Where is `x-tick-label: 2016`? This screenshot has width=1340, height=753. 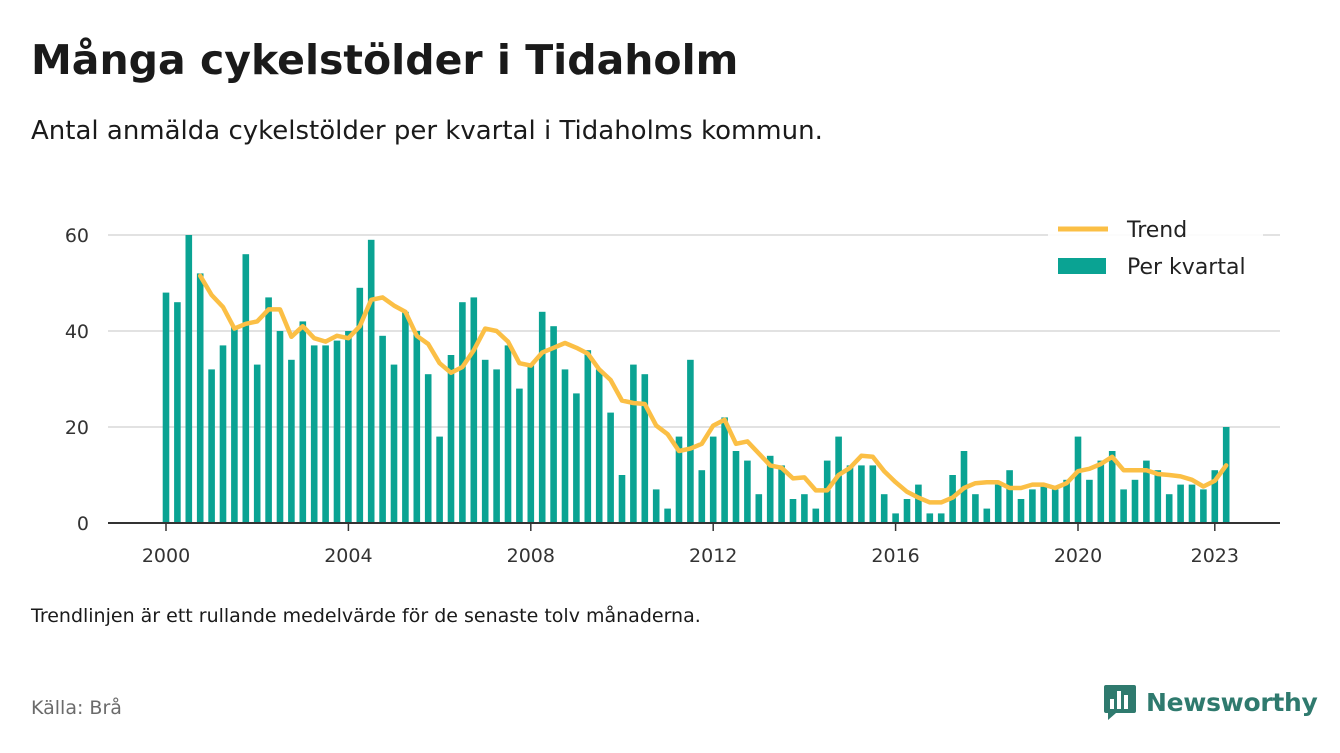 x-tick-label: 2016 is located at coordinates (895, 556).